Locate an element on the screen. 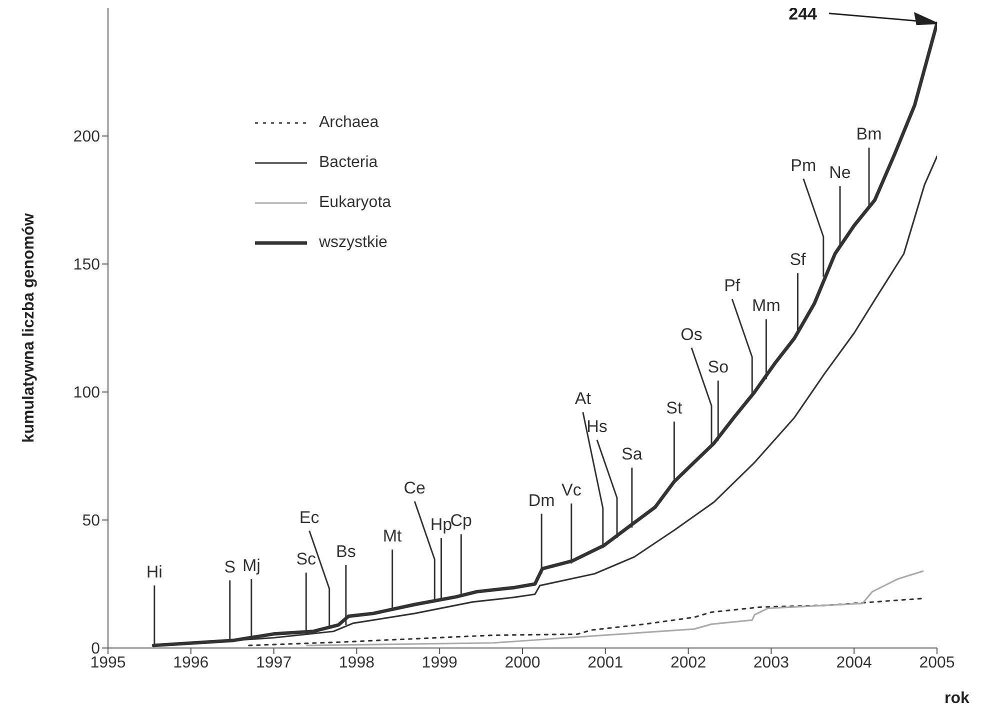  x-axis-title: rok is located at coordinates (957, 698).